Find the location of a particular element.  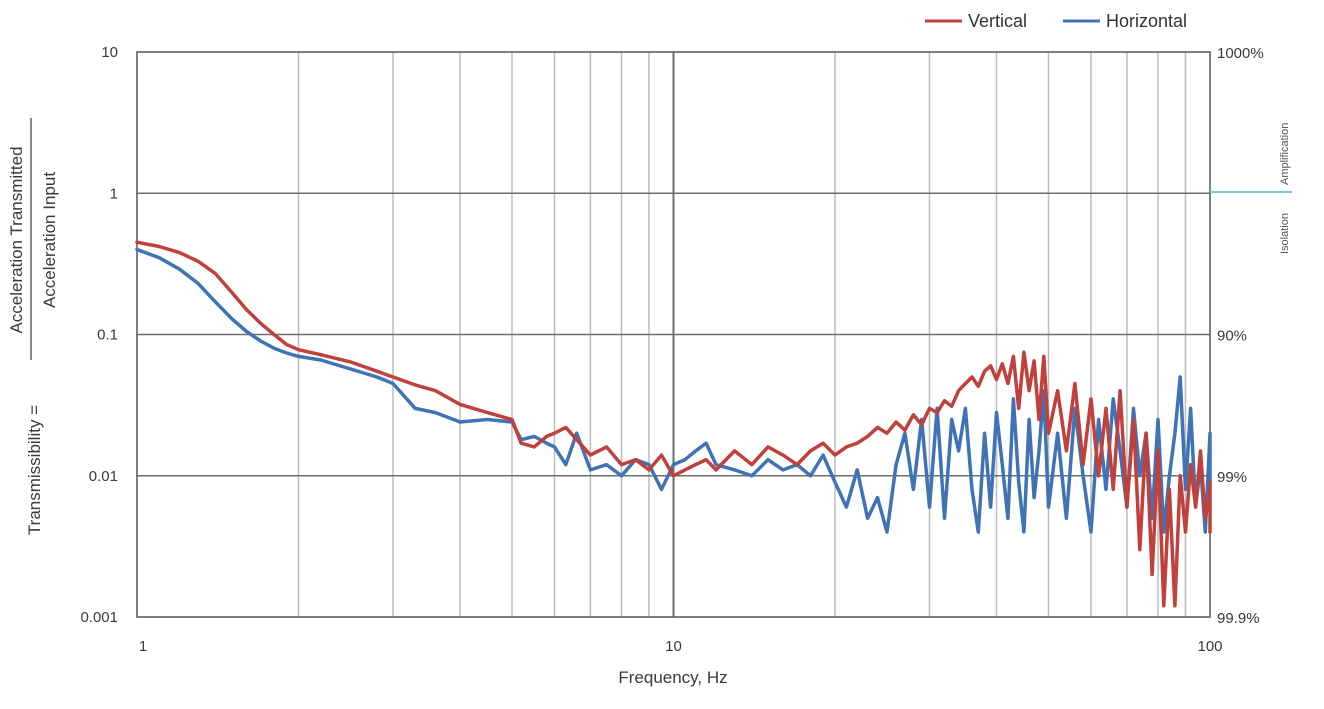

right-axis-label: 1000% is located at coordinates (1240, 53).